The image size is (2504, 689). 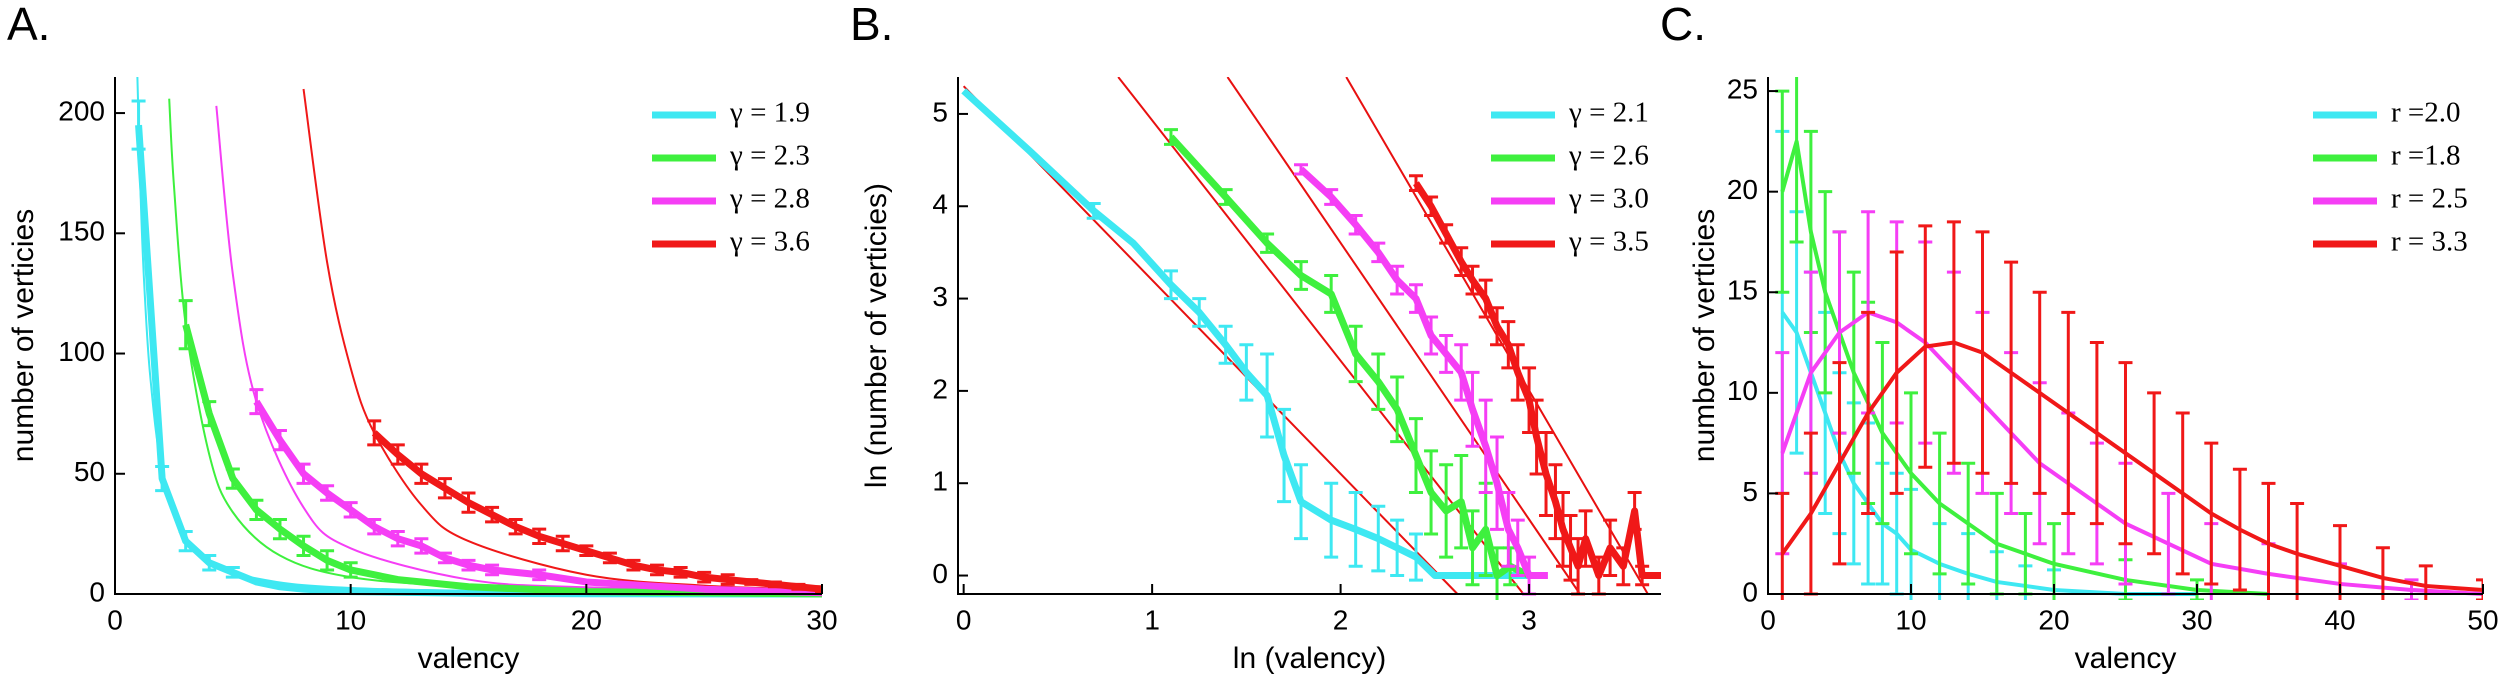 What do you see at coordinates (2429, 199) in the screenshot?
I see `legend-label: r = 2.5` at bounding box center [2429, 199].